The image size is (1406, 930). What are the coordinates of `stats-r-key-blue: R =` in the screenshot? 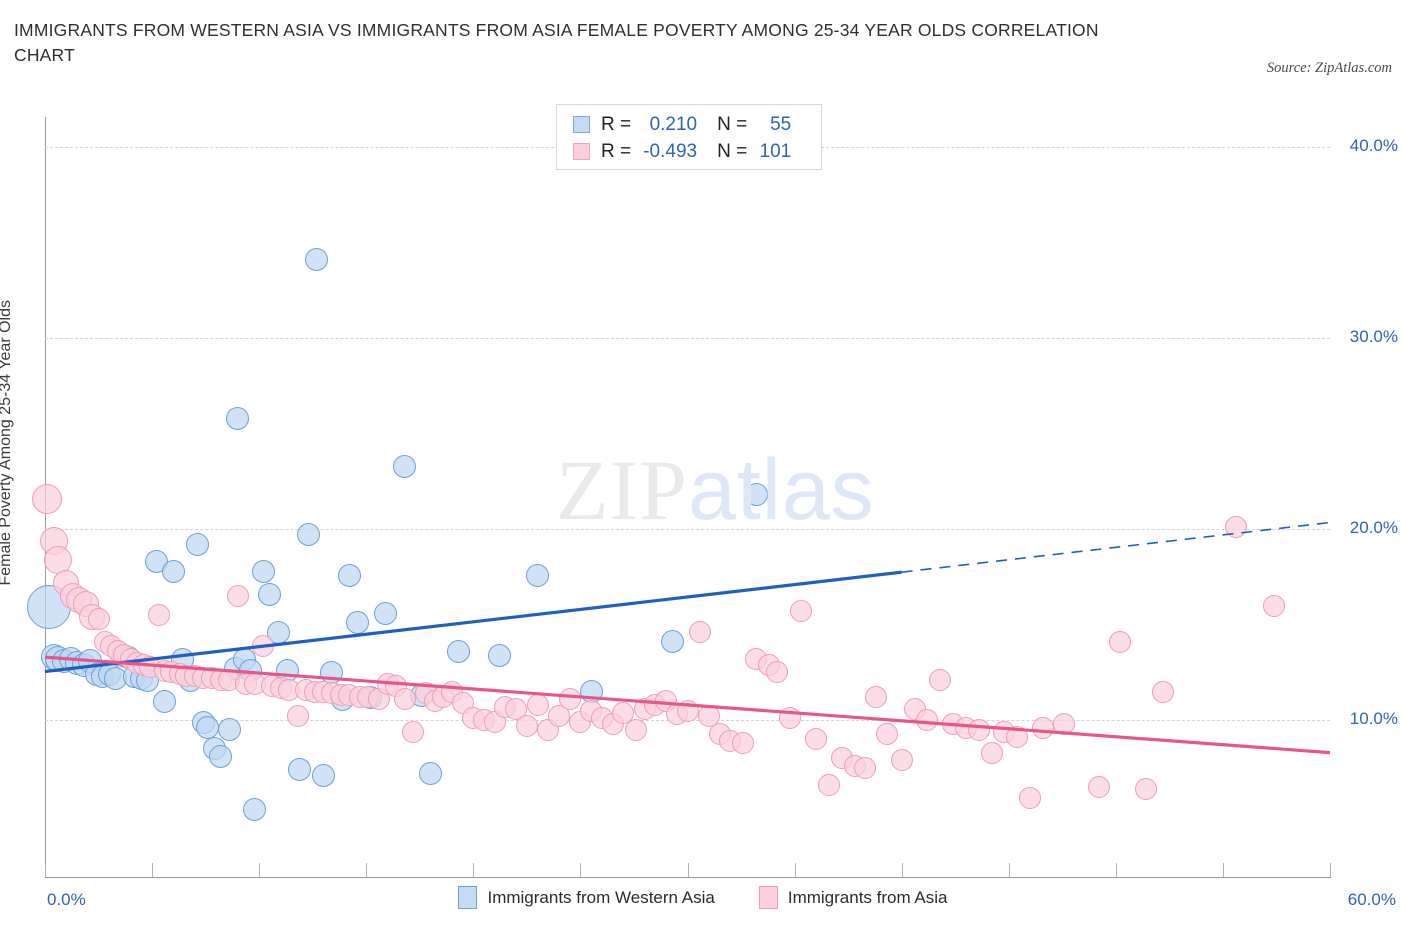 It's located at (616, 124).